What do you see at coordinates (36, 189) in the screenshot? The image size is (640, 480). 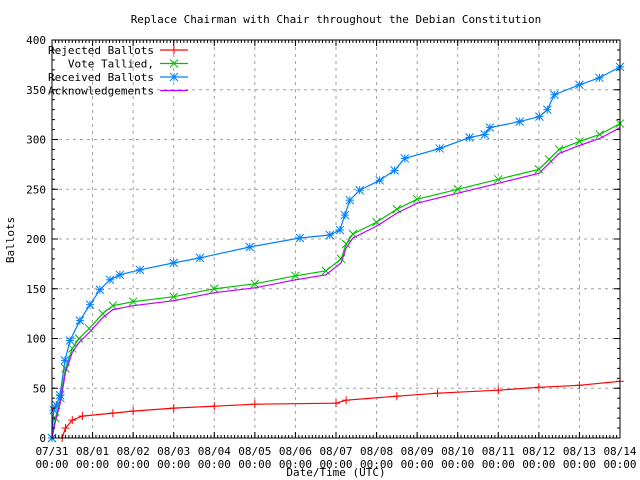 I see `y-tick-label: 250` at bounding box center [36, 189].